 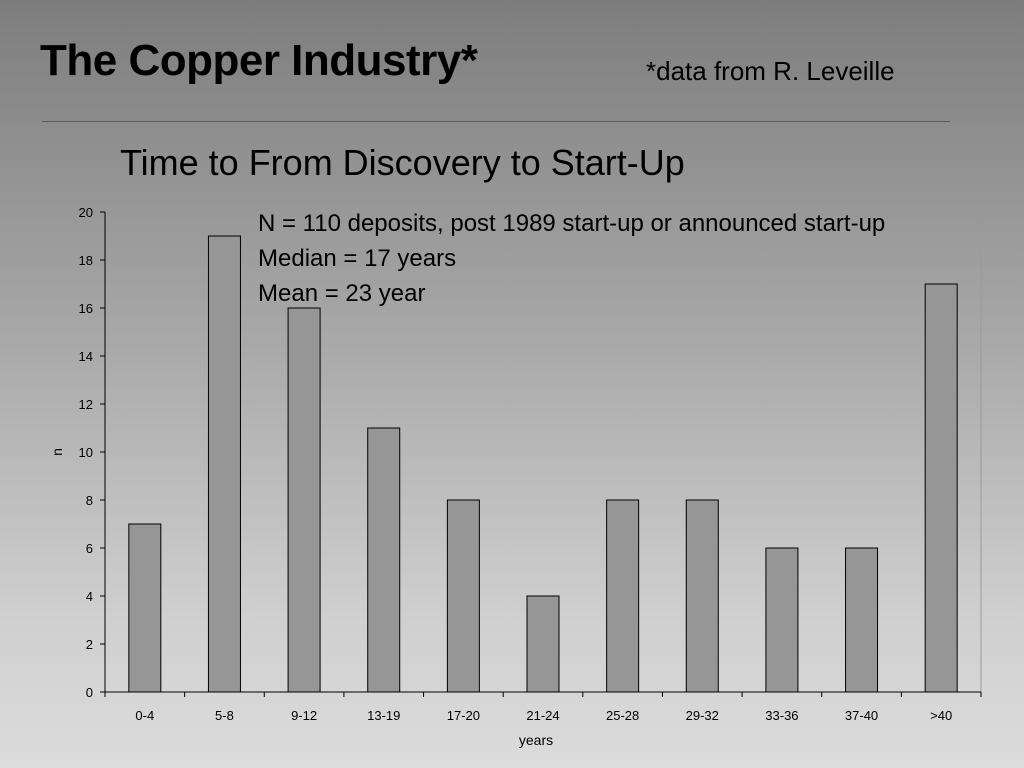 I want to click on x-tick-label: 5-8, so click(x=224, y=715).